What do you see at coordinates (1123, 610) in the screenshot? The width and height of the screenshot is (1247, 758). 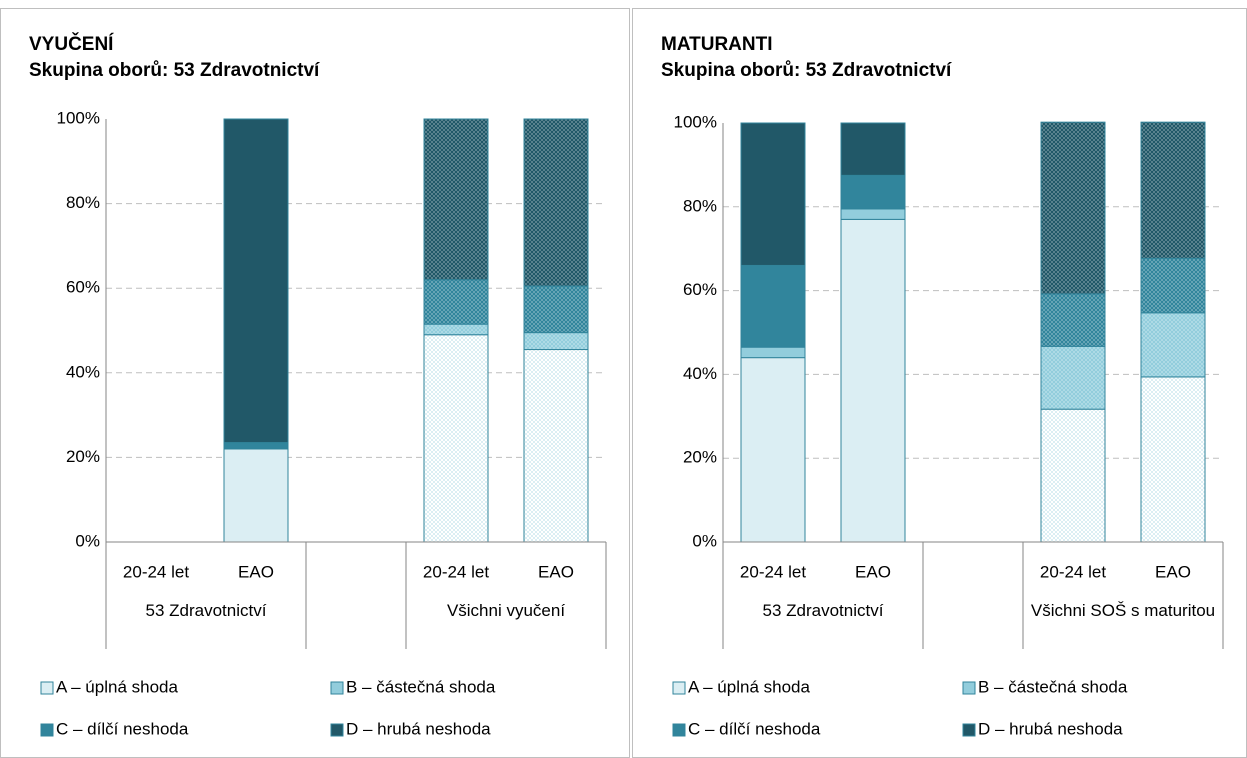 I see `group-label: Všichni SOŠ s maturitou` at bounding box center [1123, 610].